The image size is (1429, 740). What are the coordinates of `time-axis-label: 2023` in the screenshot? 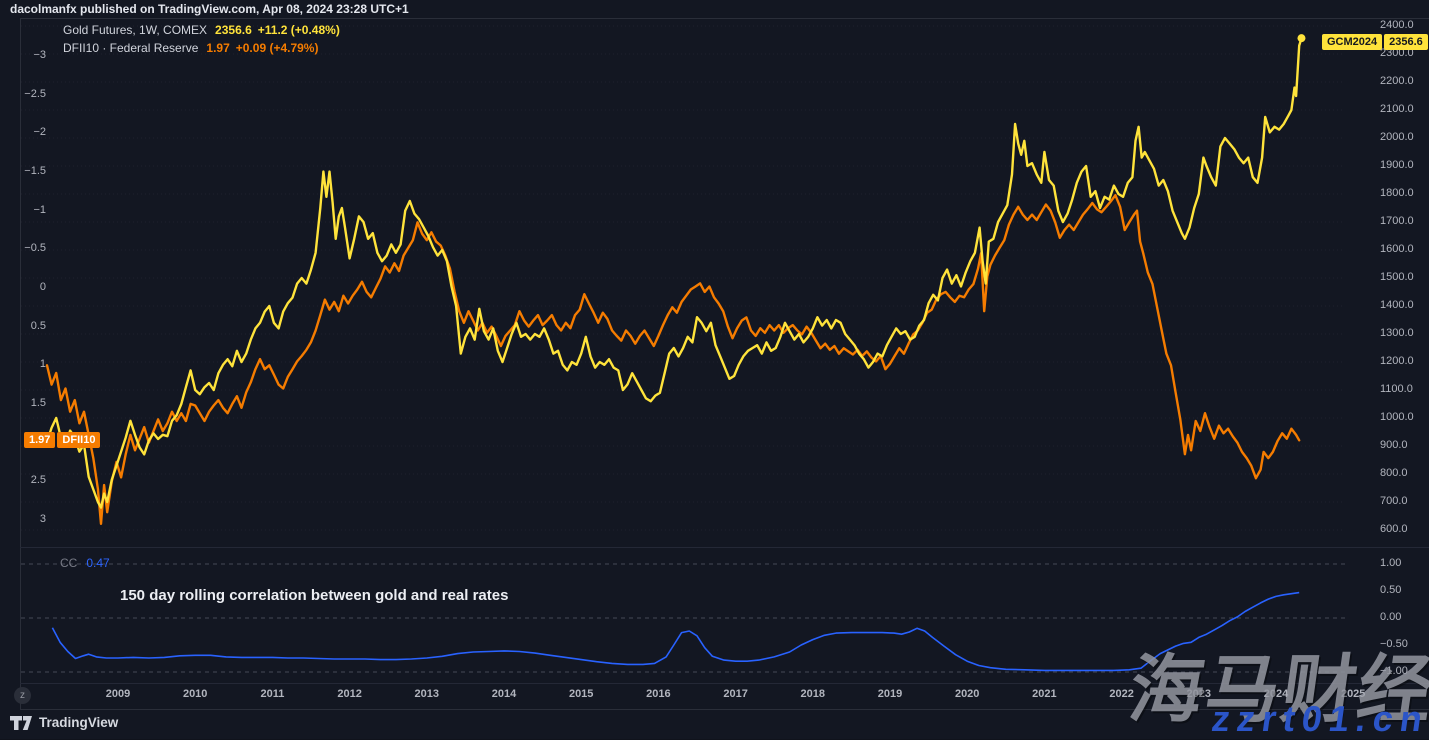 It's located at (1199, 694).